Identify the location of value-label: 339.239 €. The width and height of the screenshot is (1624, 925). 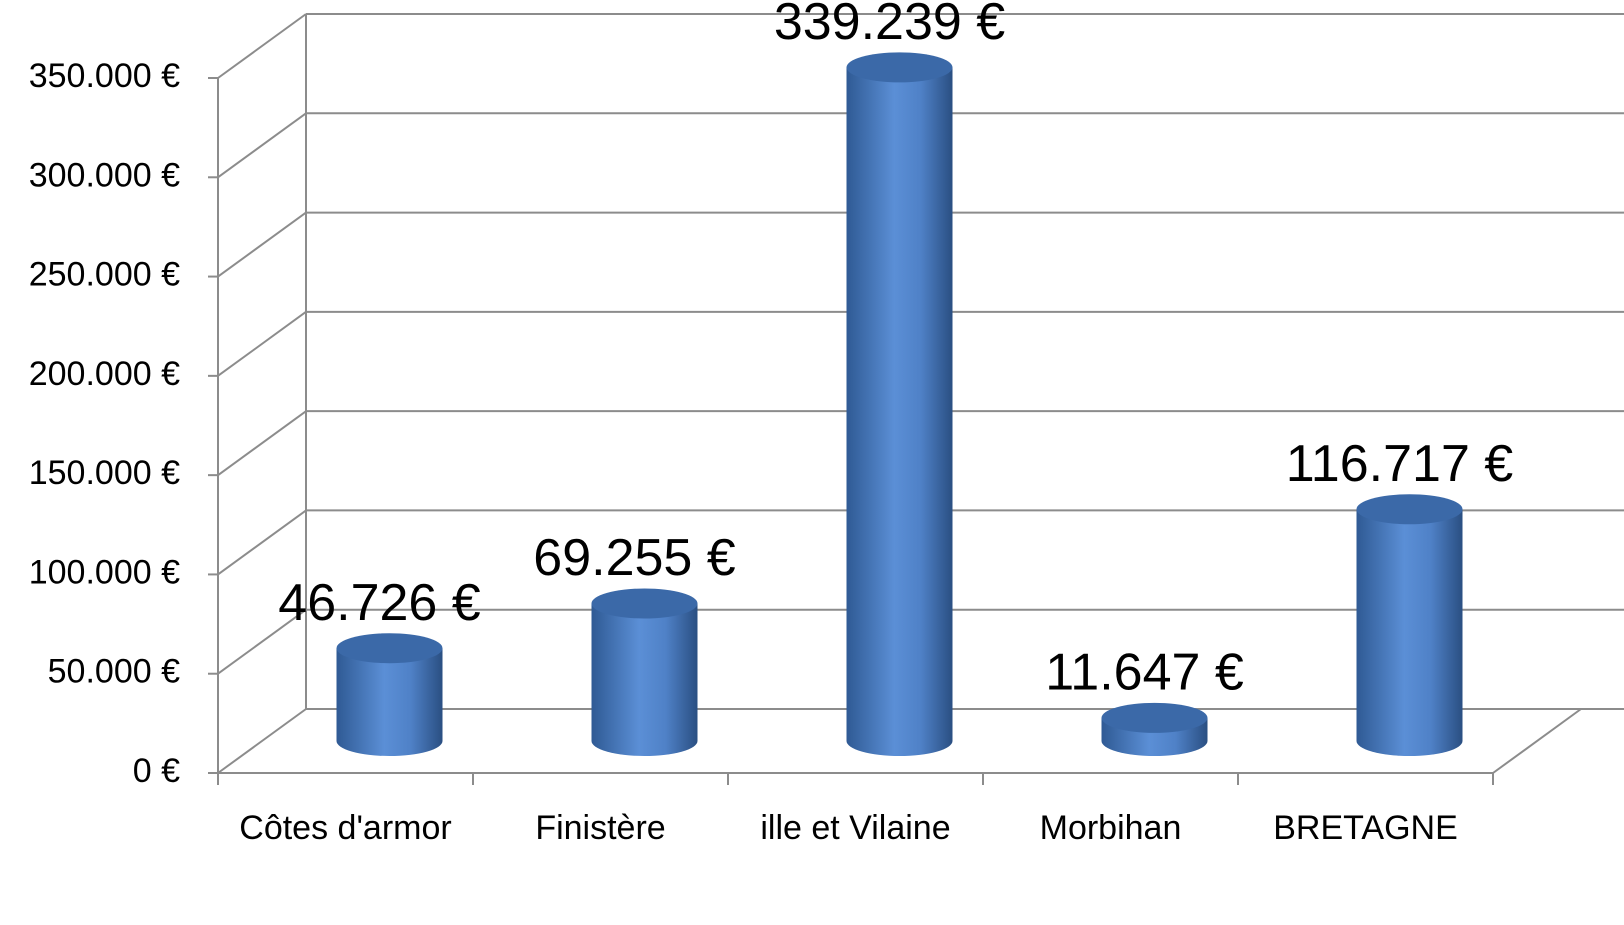
(889, 25).